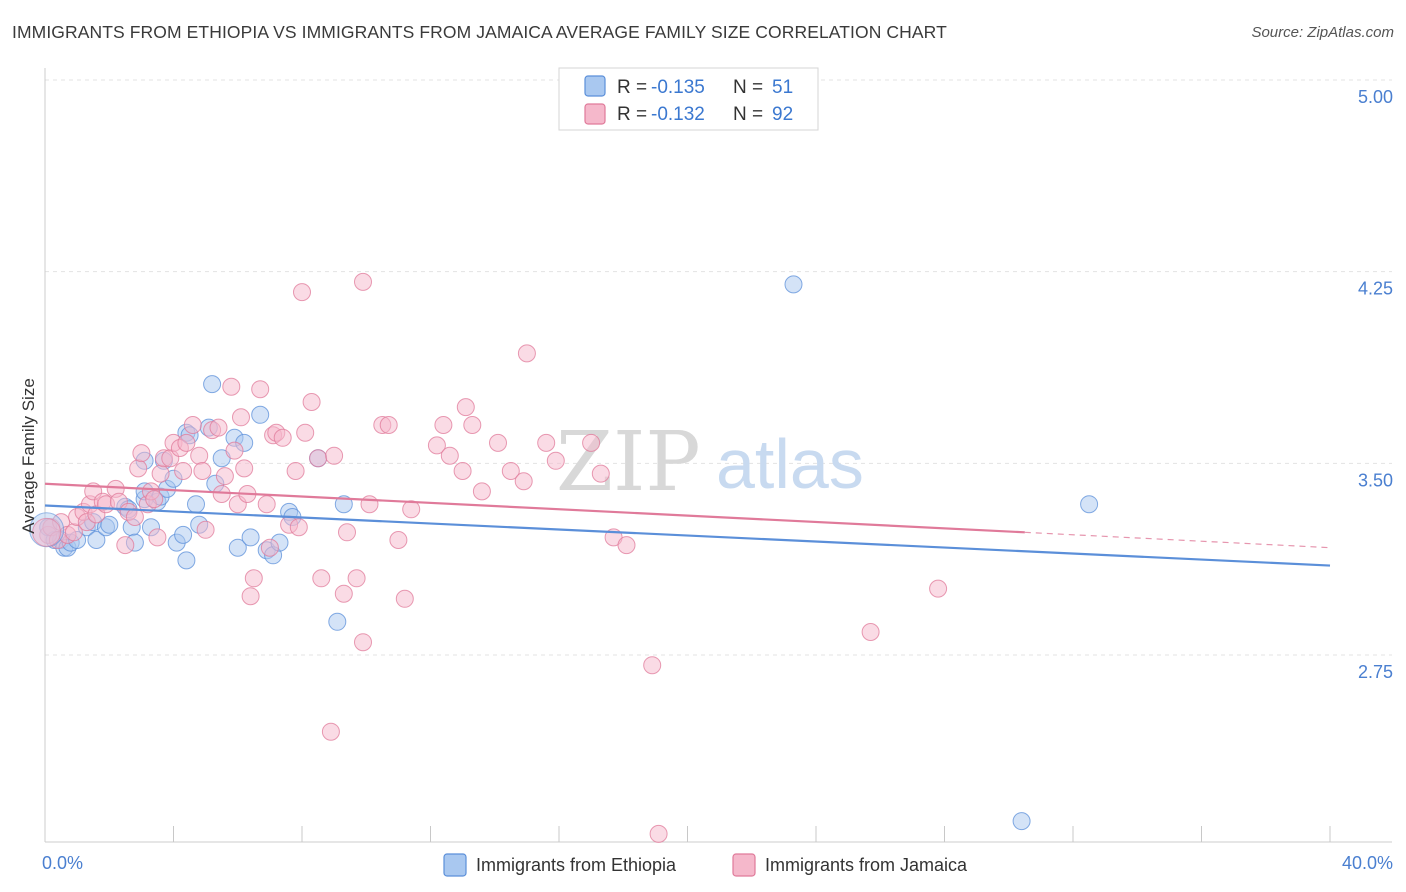 Image resolution: width=1406 pixels, height=892 pixels. What do you see at coordinates (1375, 672) in the screenshot?
I see `y-tick-label-3: 2.75` at bounding box center [1375, 672].